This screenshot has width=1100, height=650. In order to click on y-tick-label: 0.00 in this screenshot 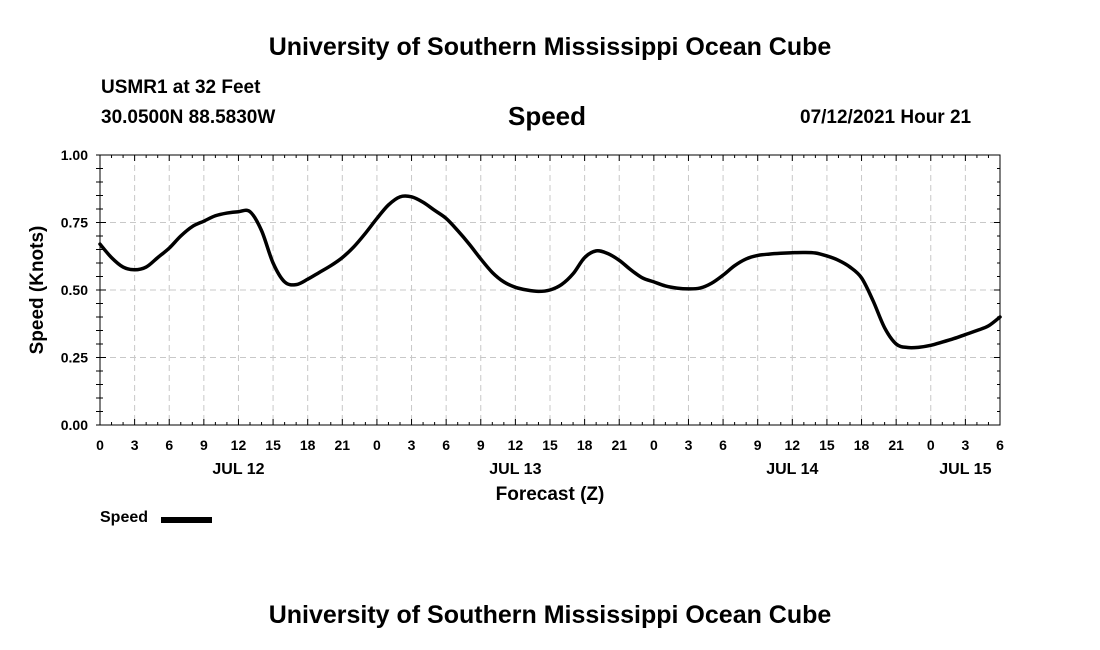, I will do `click(74, 425)`.